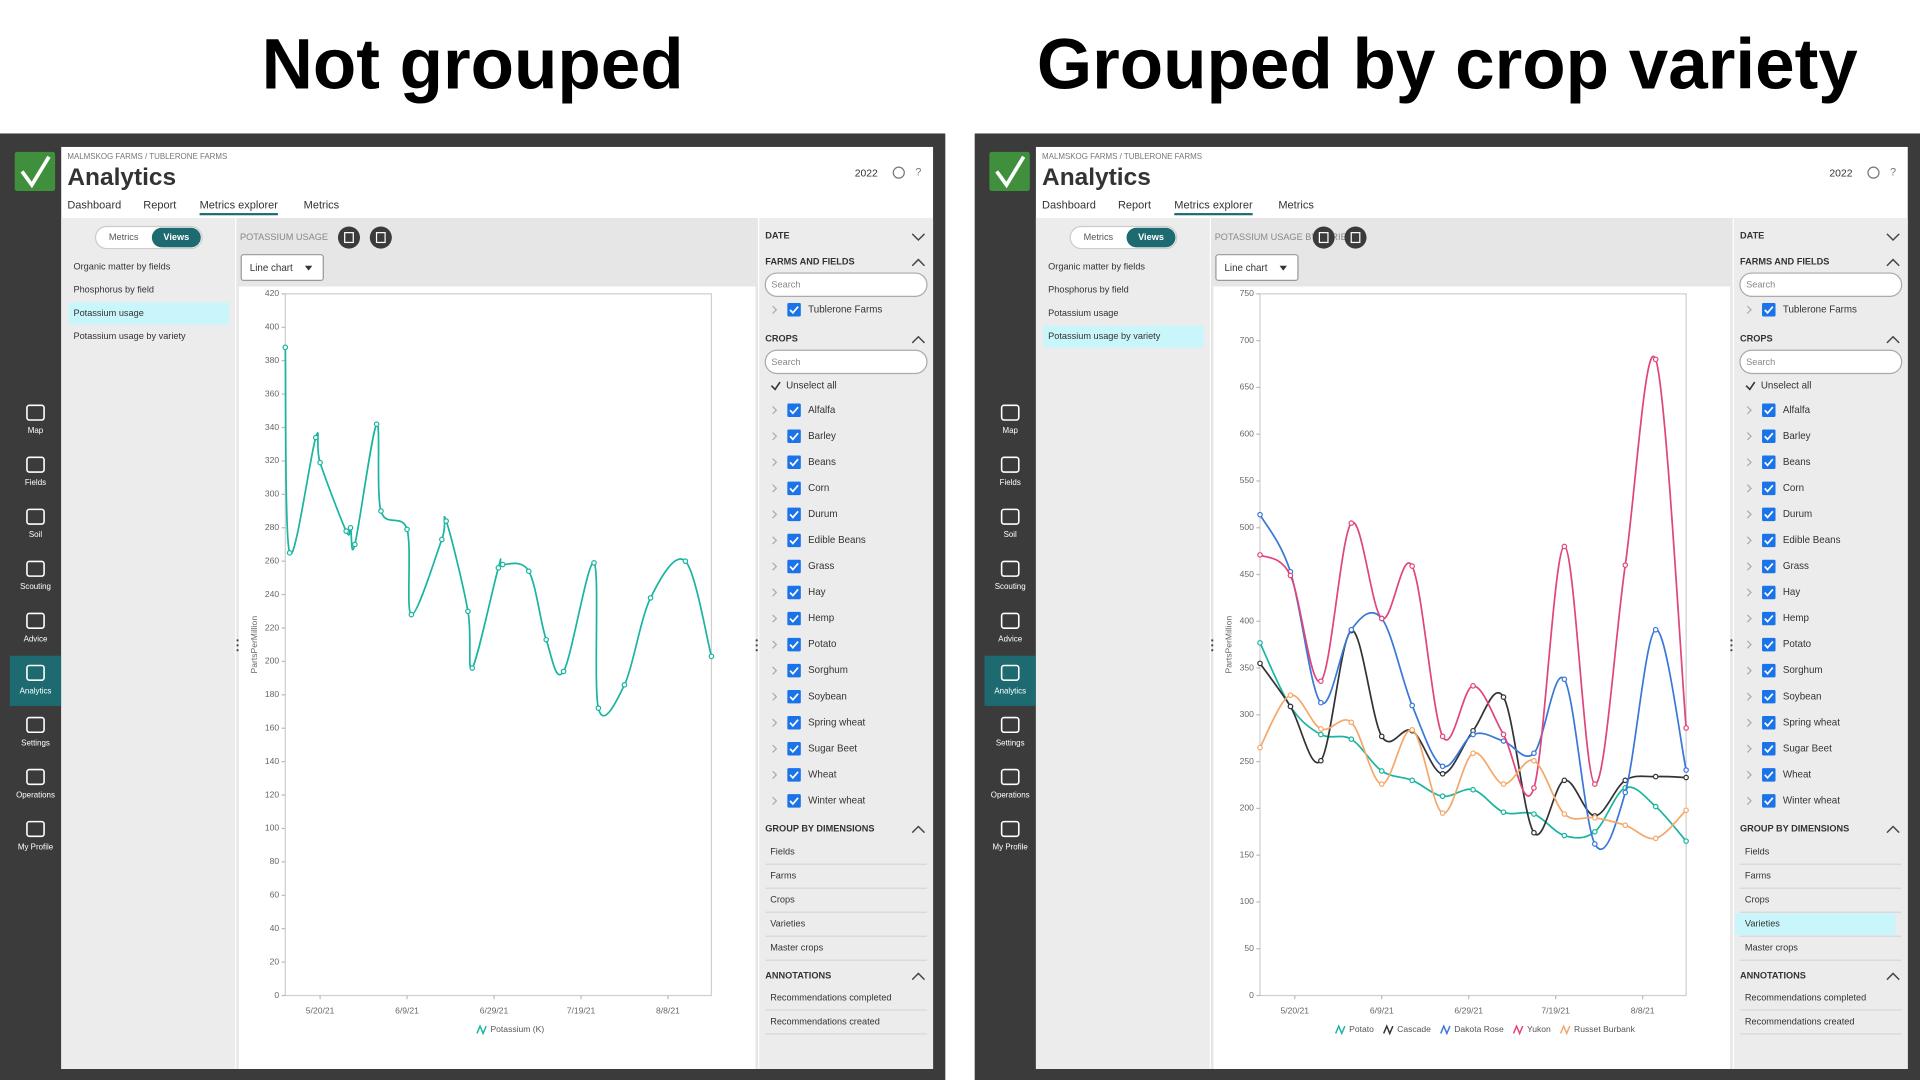  I want to click on group-item: Varieties, so click(787, 924).